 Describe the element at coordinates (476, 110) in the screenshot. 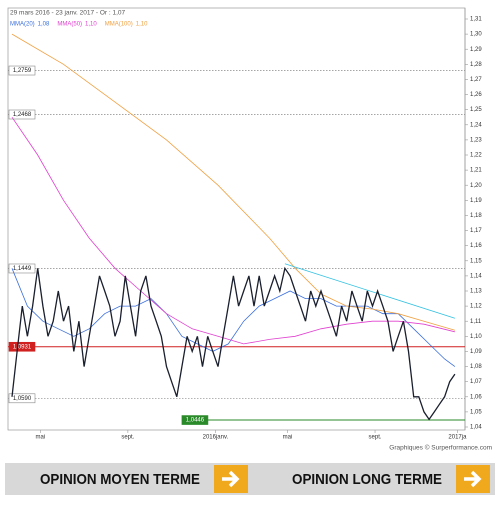

I see `y-tick-label: 1,25` at that location.